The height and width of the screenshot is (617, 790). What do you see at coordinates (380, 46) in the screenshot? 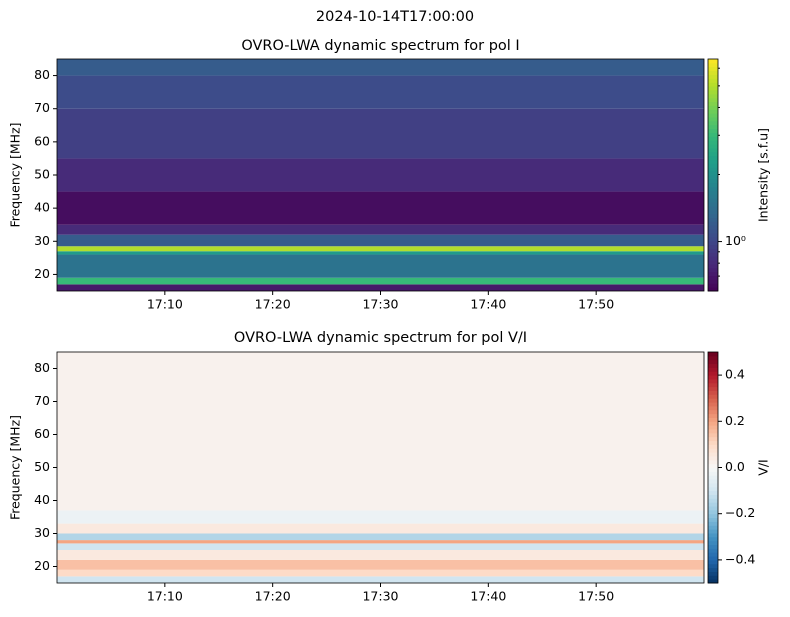
I see `panel-title: OVRO-LWA dynamic spectrum for pol I` at bounding box center [380, 46].